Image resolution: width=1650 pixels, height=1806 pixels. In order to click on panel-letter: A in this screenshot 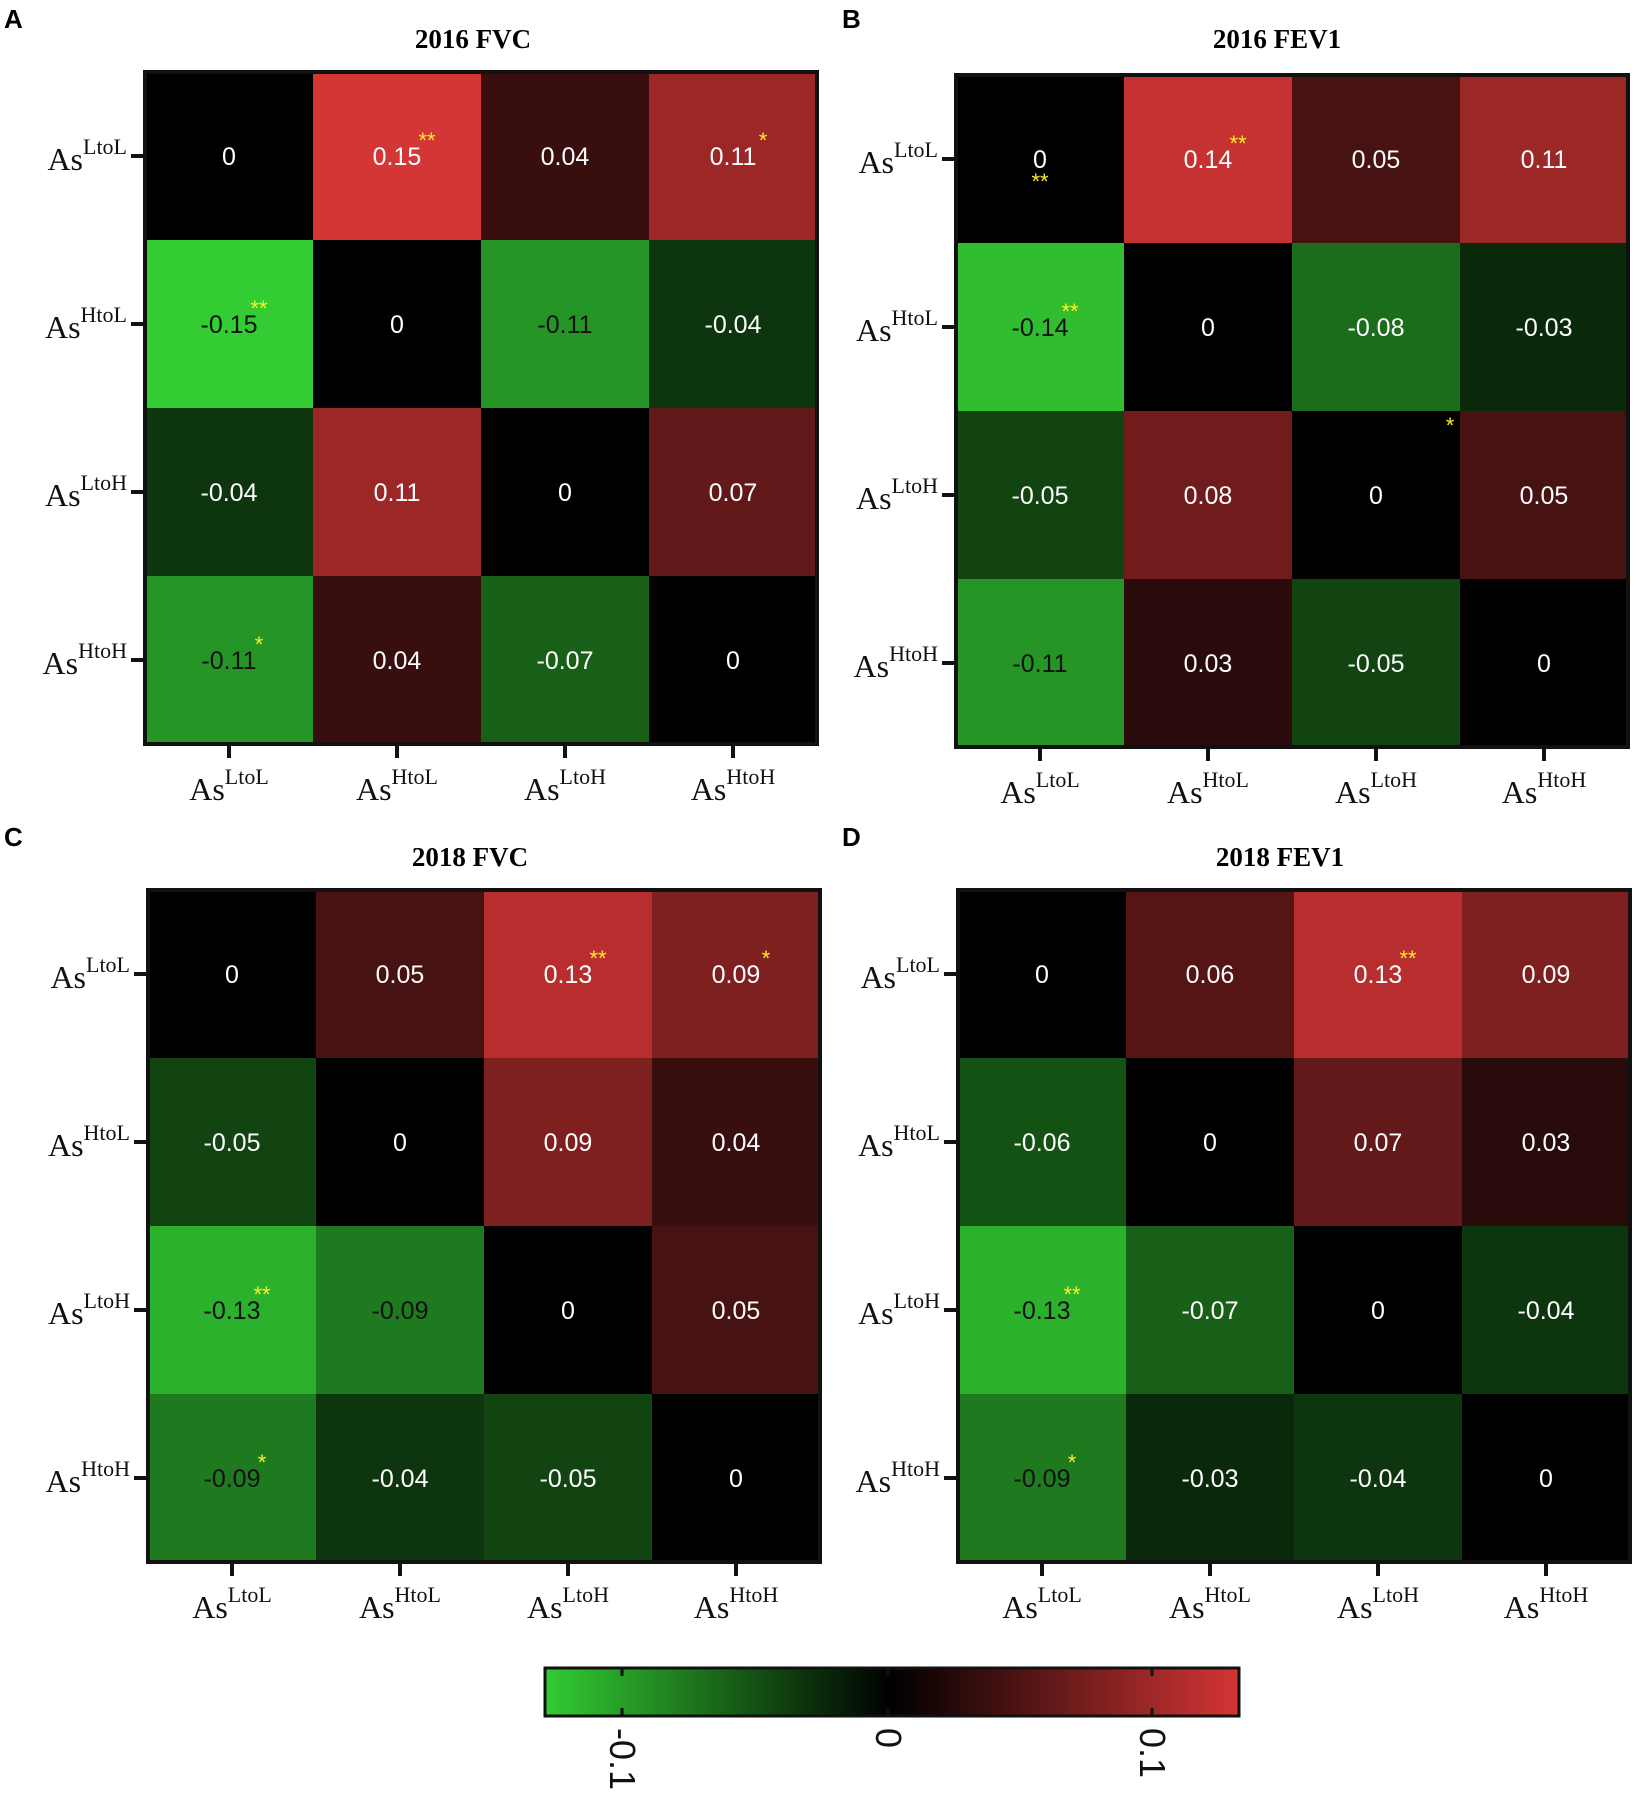, I will do `click(13, 19)`.